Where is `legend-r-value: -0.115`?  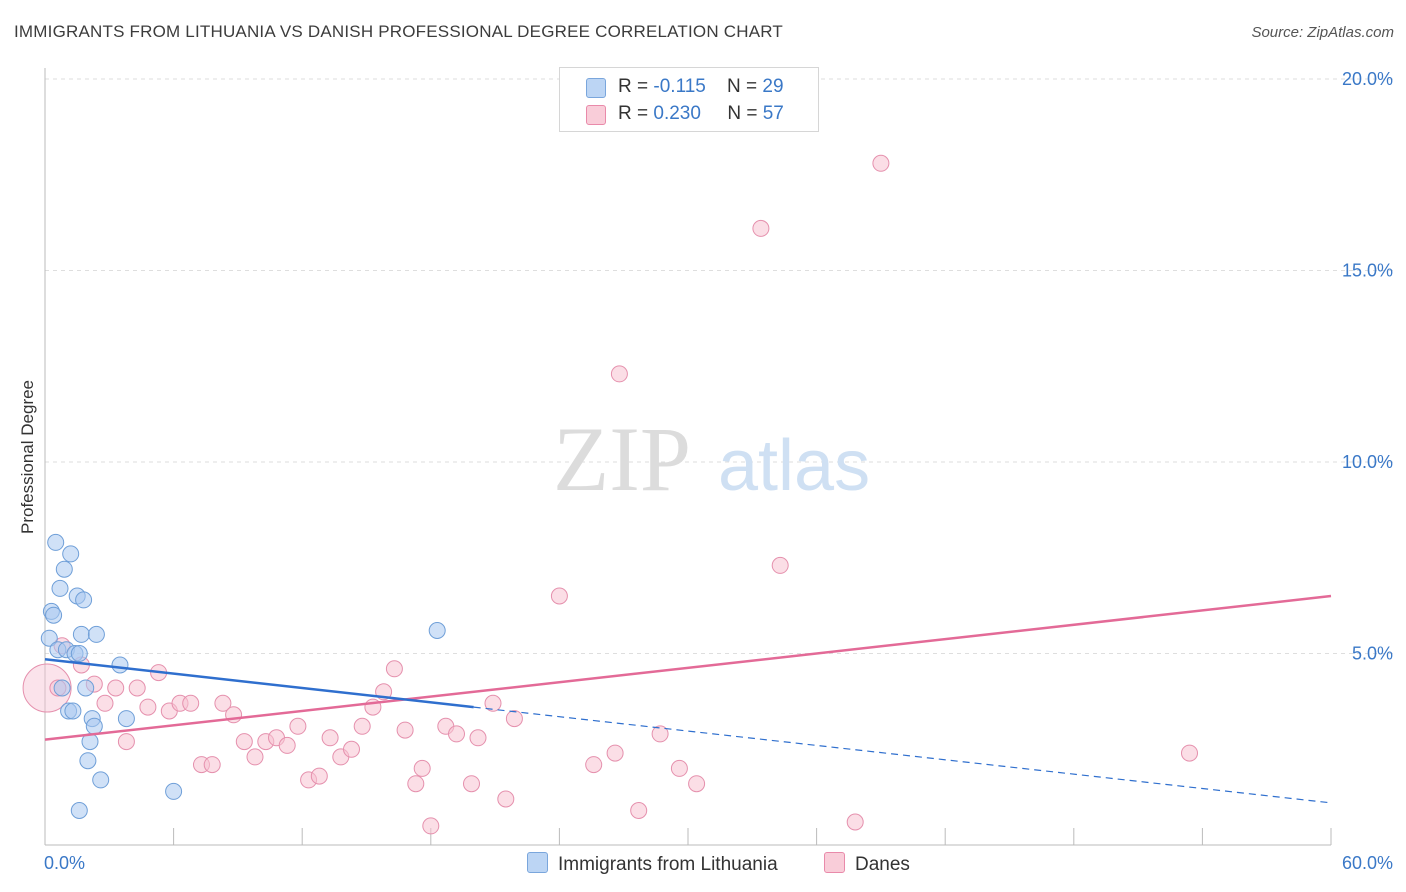 legend-r-value: -0.115 is located at coordinates (679, 86).